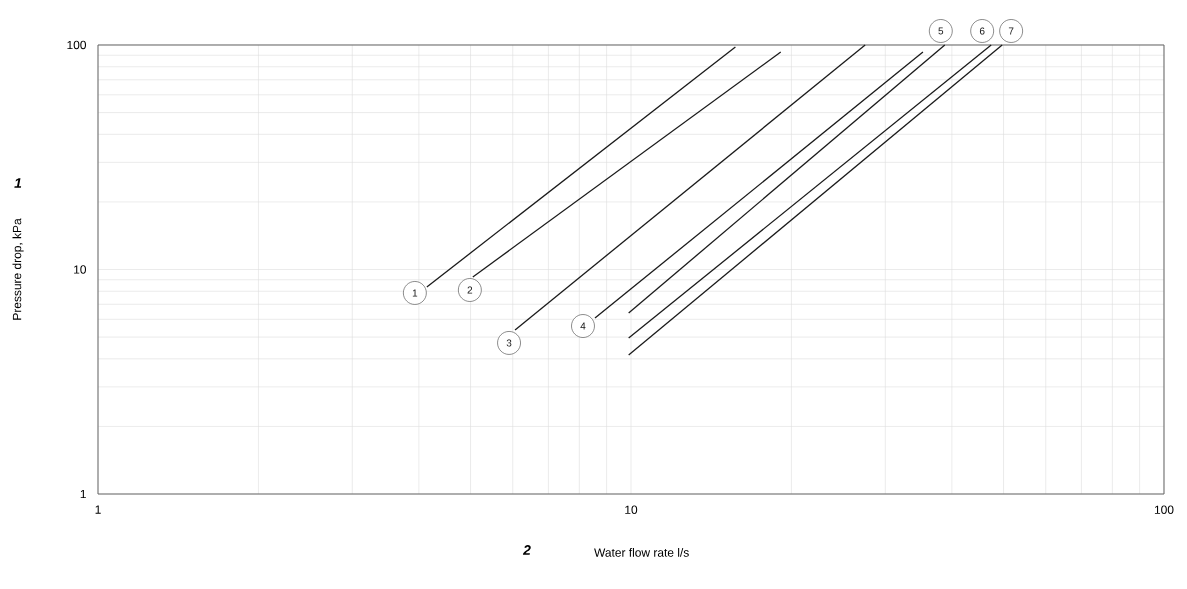  Describe the element at coordinates (83, 494) in the screenshot. I see `y-tick-label: 1` at that location.